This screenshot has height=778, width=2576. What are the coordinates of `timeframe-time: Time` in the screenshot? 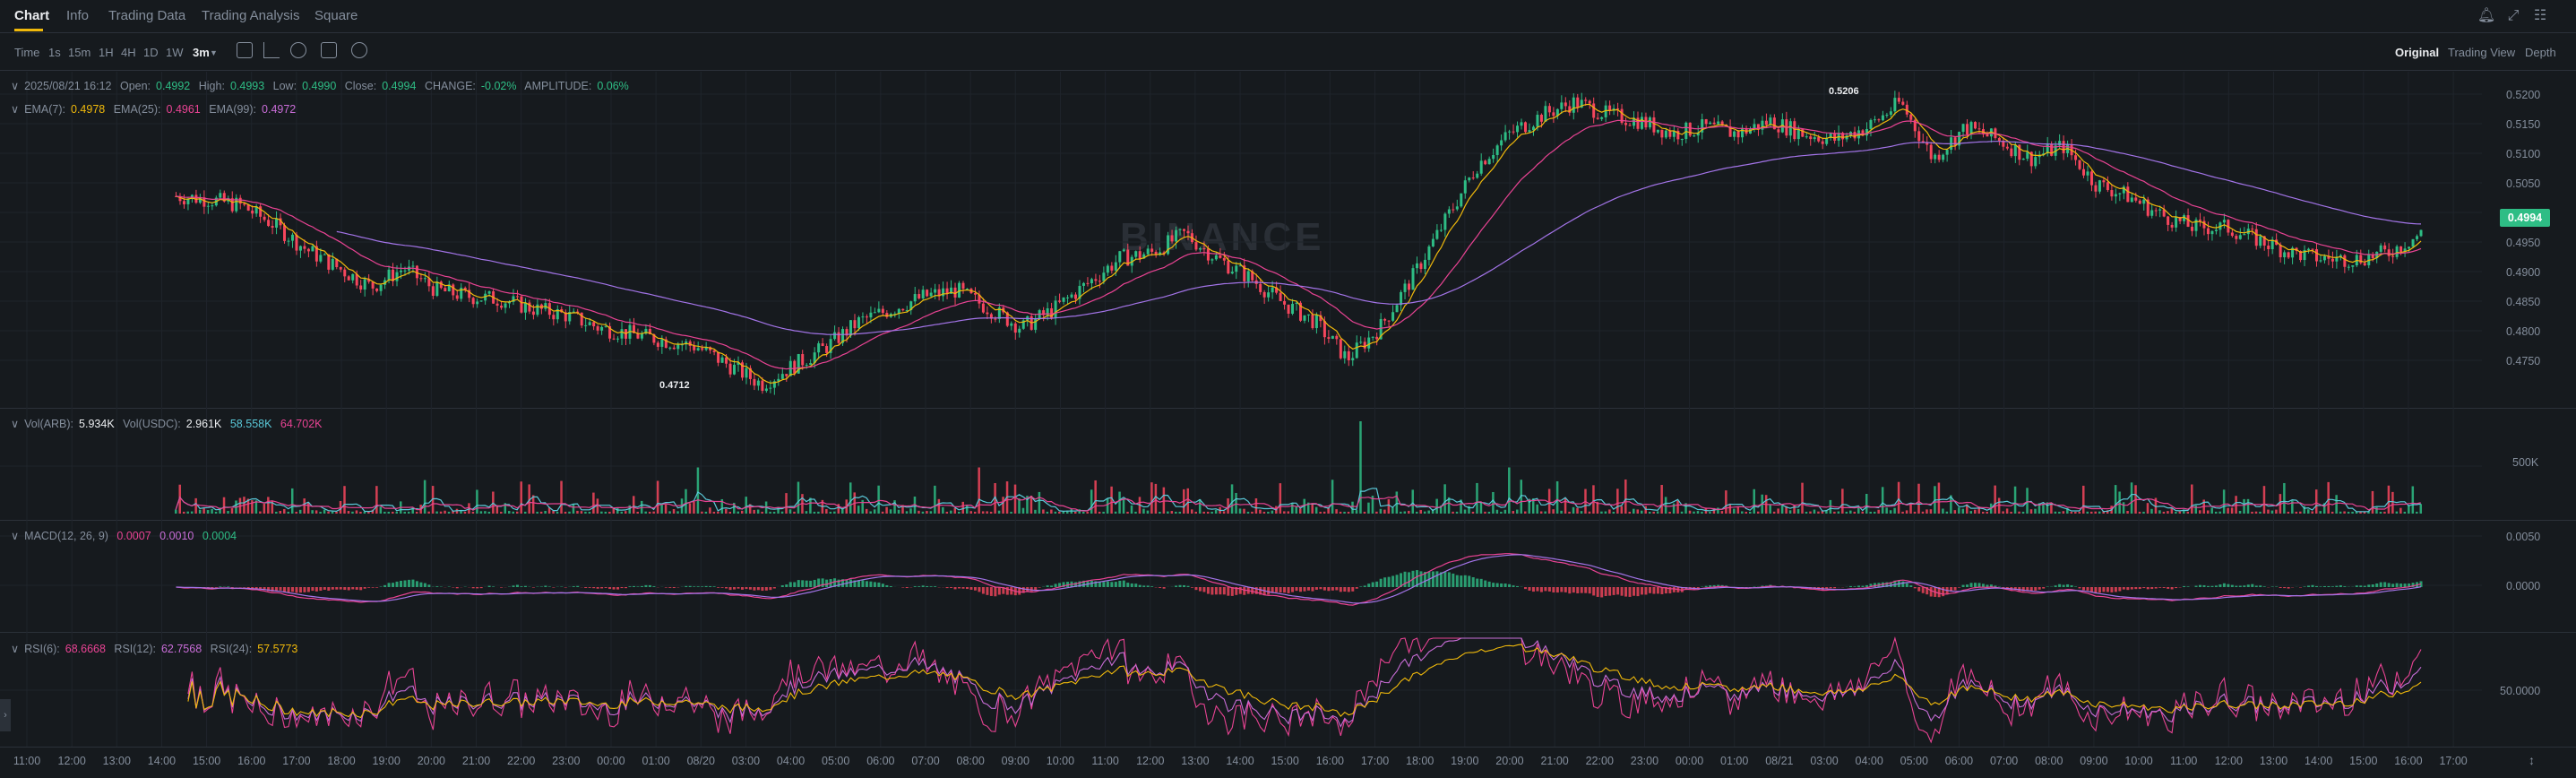 It's located at (27, 52).